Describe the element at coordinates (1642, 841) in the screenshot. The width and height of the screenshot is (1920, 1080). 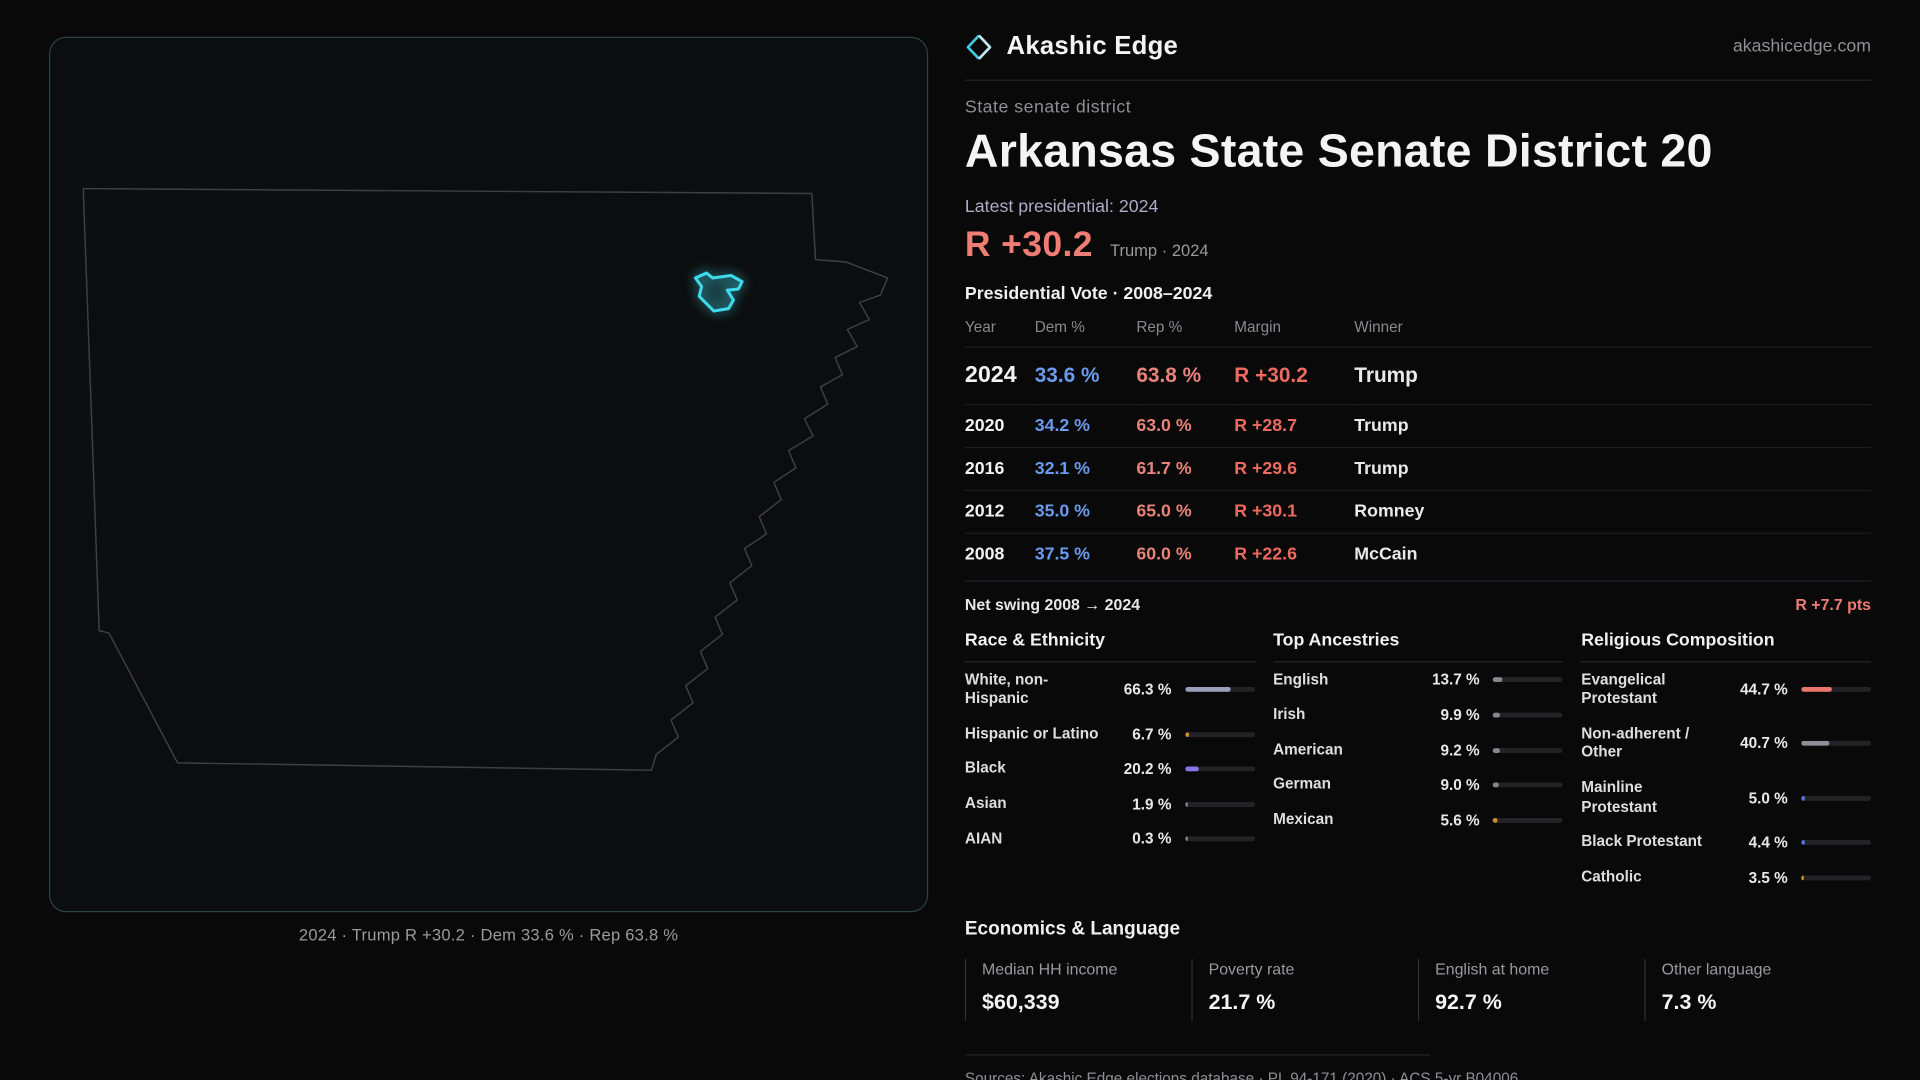
I see `demo-label: Black Protestant` at that location.